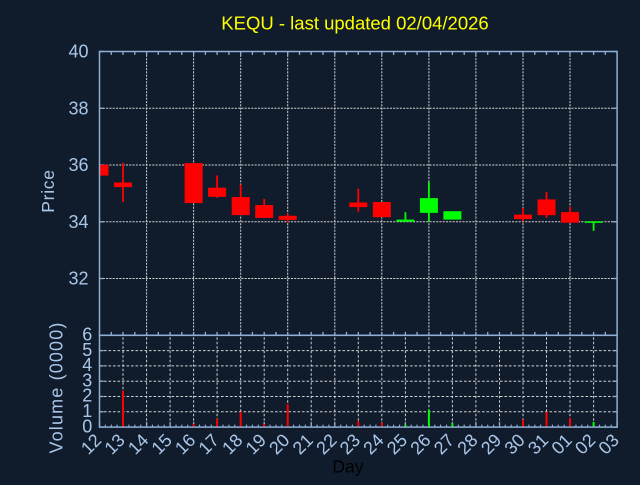 This screenshot has width=640, height=485. Describe the element at coordinates (87, 335) in the screenshot. I see `svg-text: 6` at that location.